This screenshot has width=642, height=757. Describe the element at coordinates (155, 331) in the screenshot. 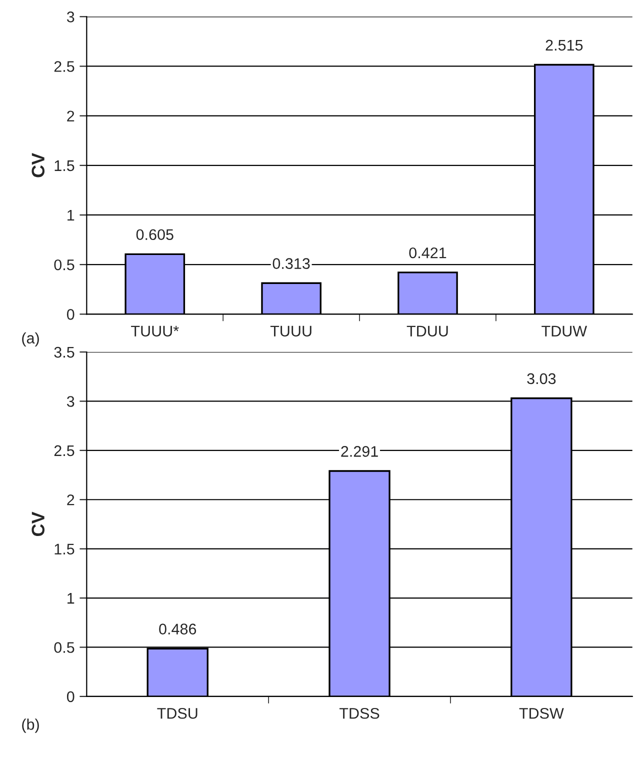

I see `x-tick-label: TUUU*` at that location.